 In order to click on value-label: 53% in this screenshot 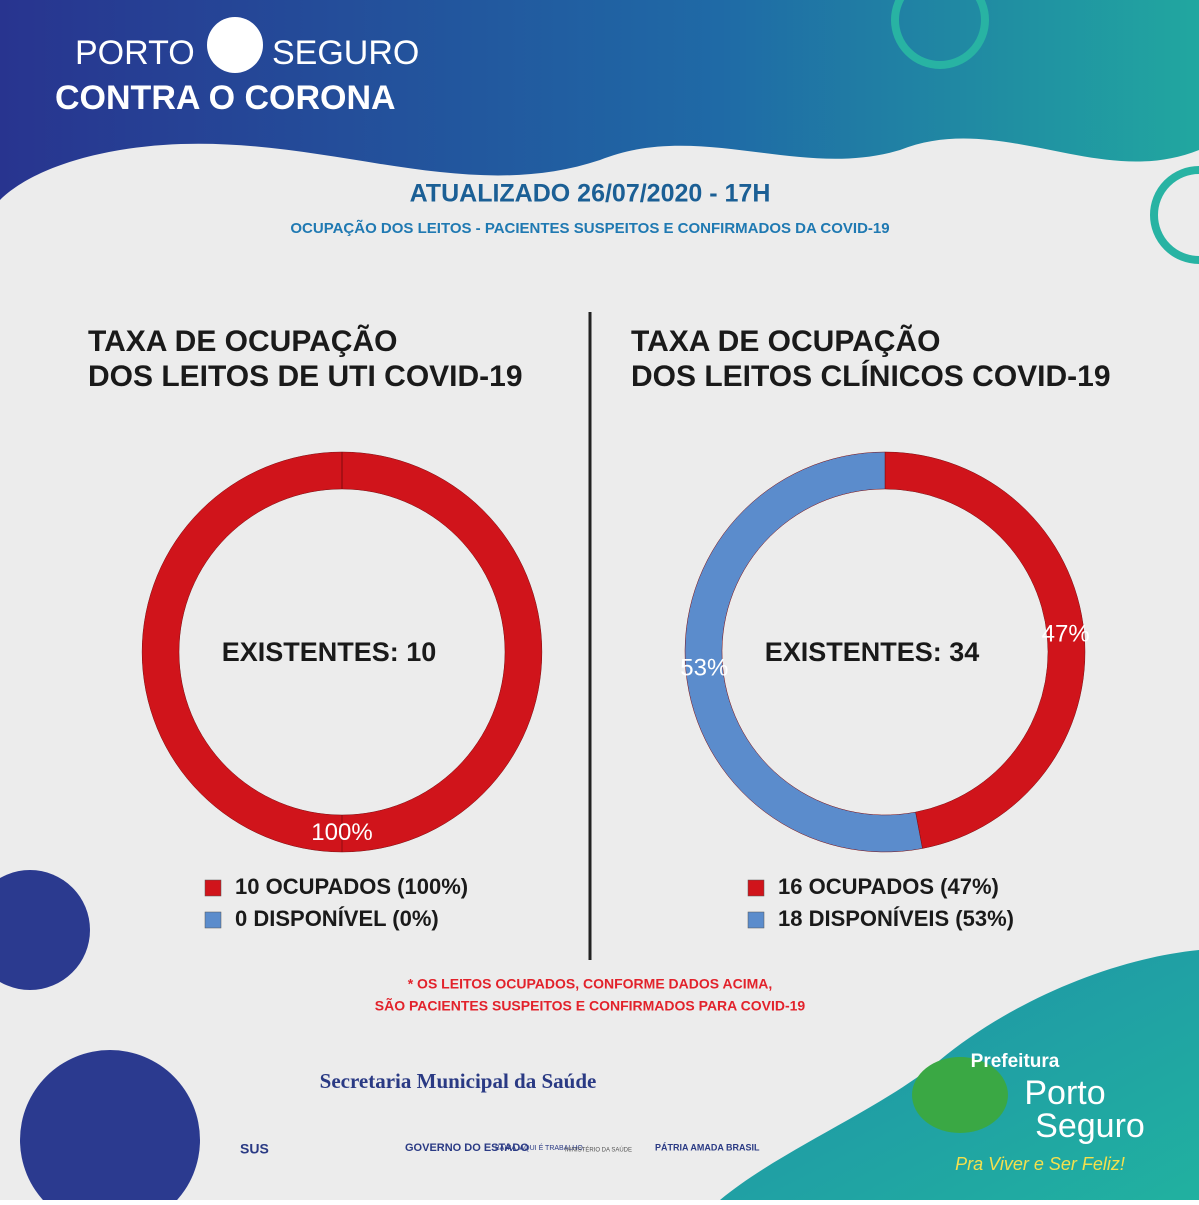, I will do `click(704, 667)`.